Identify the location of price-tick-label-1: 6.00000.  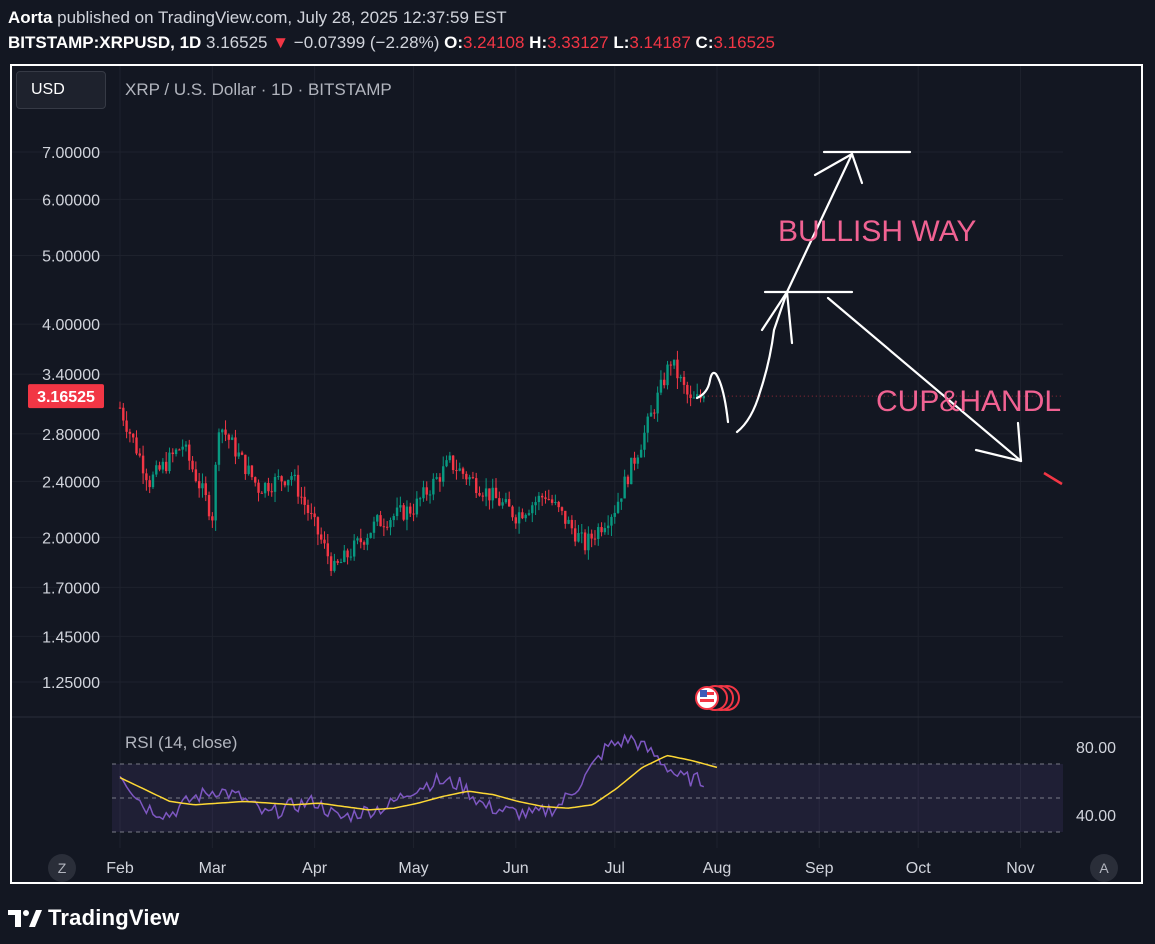
(71, 200).